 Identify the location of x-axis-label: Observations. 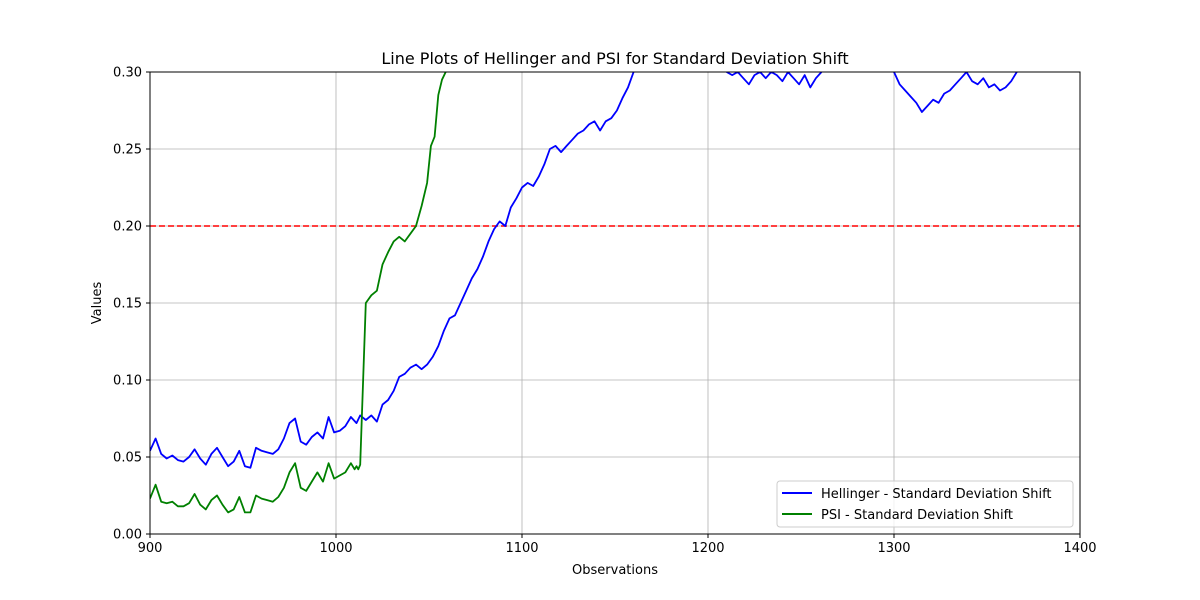
(615, 570).